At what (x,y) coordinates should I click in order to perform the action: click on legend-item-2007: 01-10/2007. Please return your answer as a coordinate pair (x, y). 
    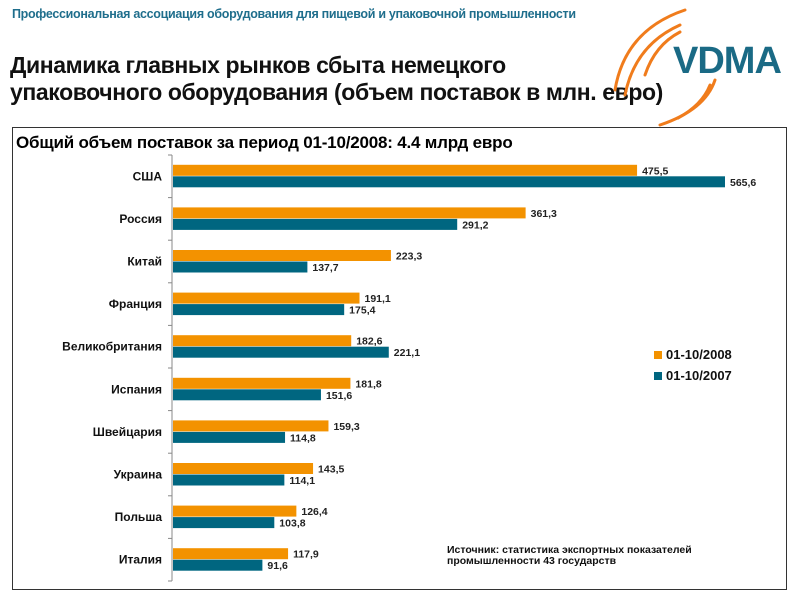
    Looking at the image, I should click on (693, 375).